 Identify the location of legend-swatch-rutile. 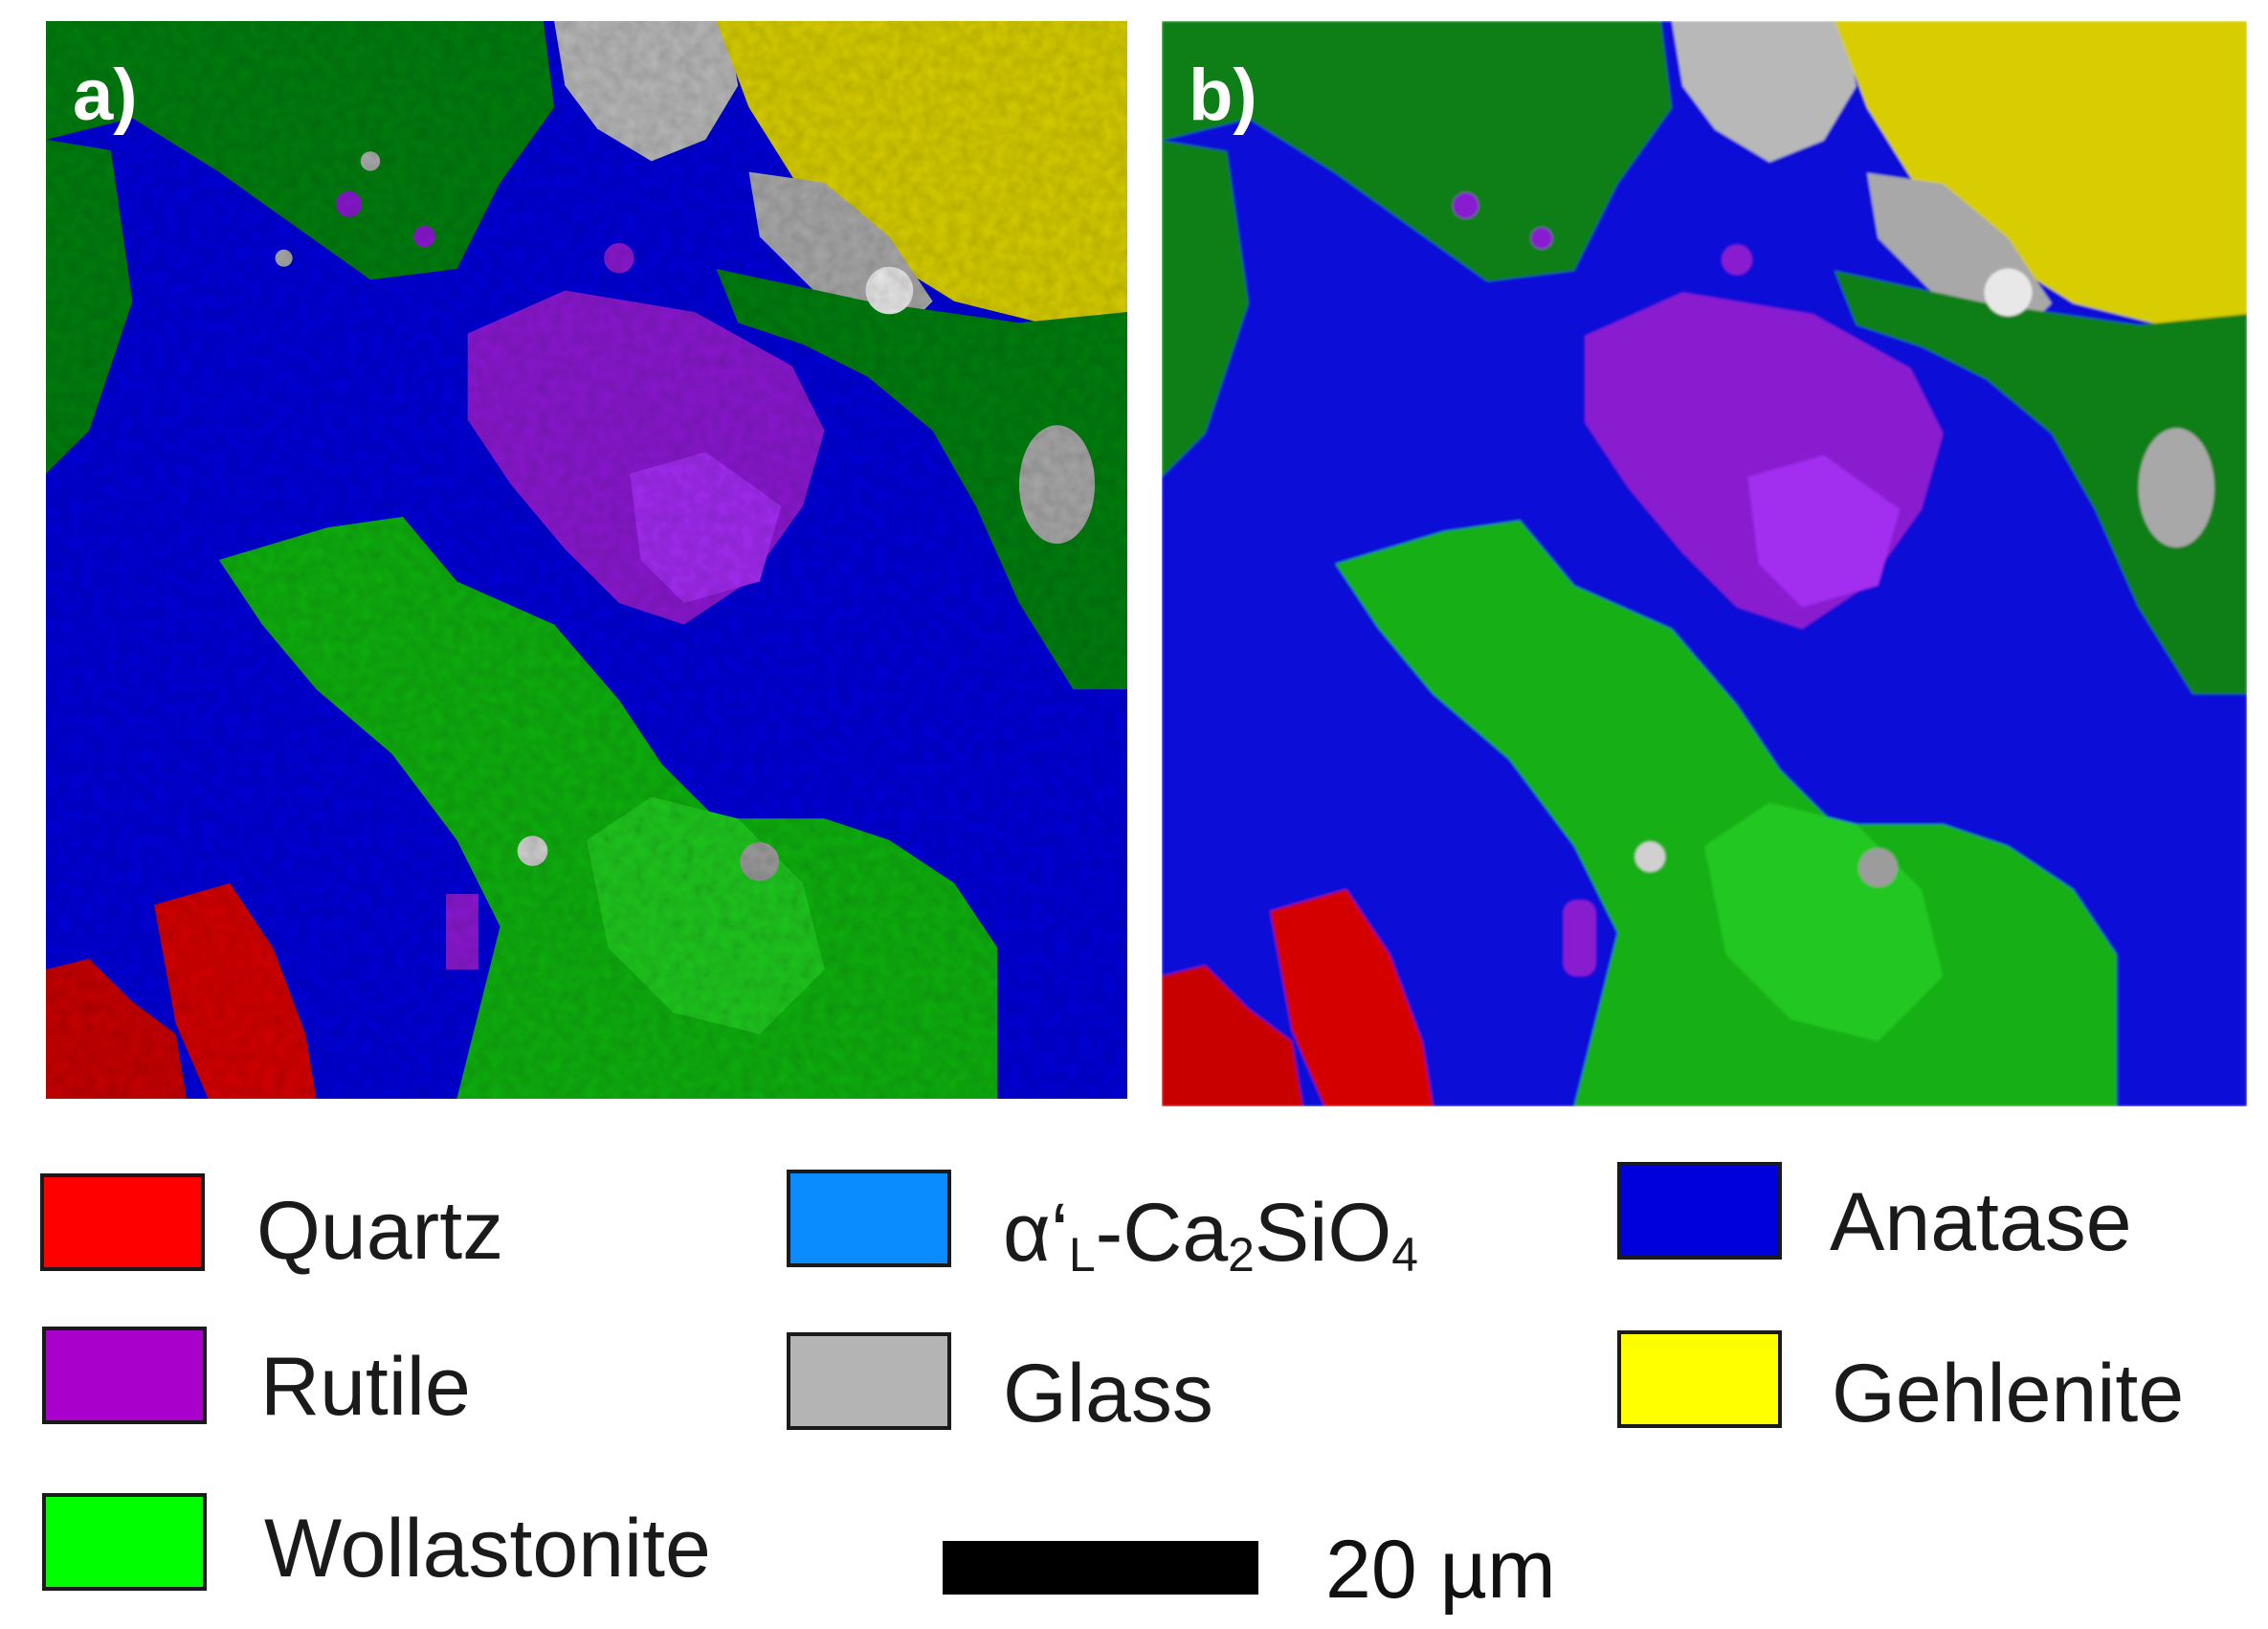
(124, 1375).